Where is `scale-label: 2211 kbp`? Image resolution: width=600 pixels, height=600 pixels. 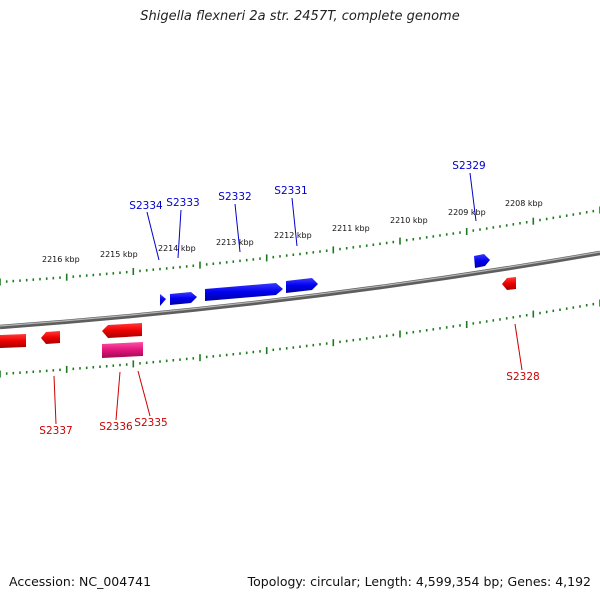
scale-label: 2211 kbp is located at coordinates (351, 228).